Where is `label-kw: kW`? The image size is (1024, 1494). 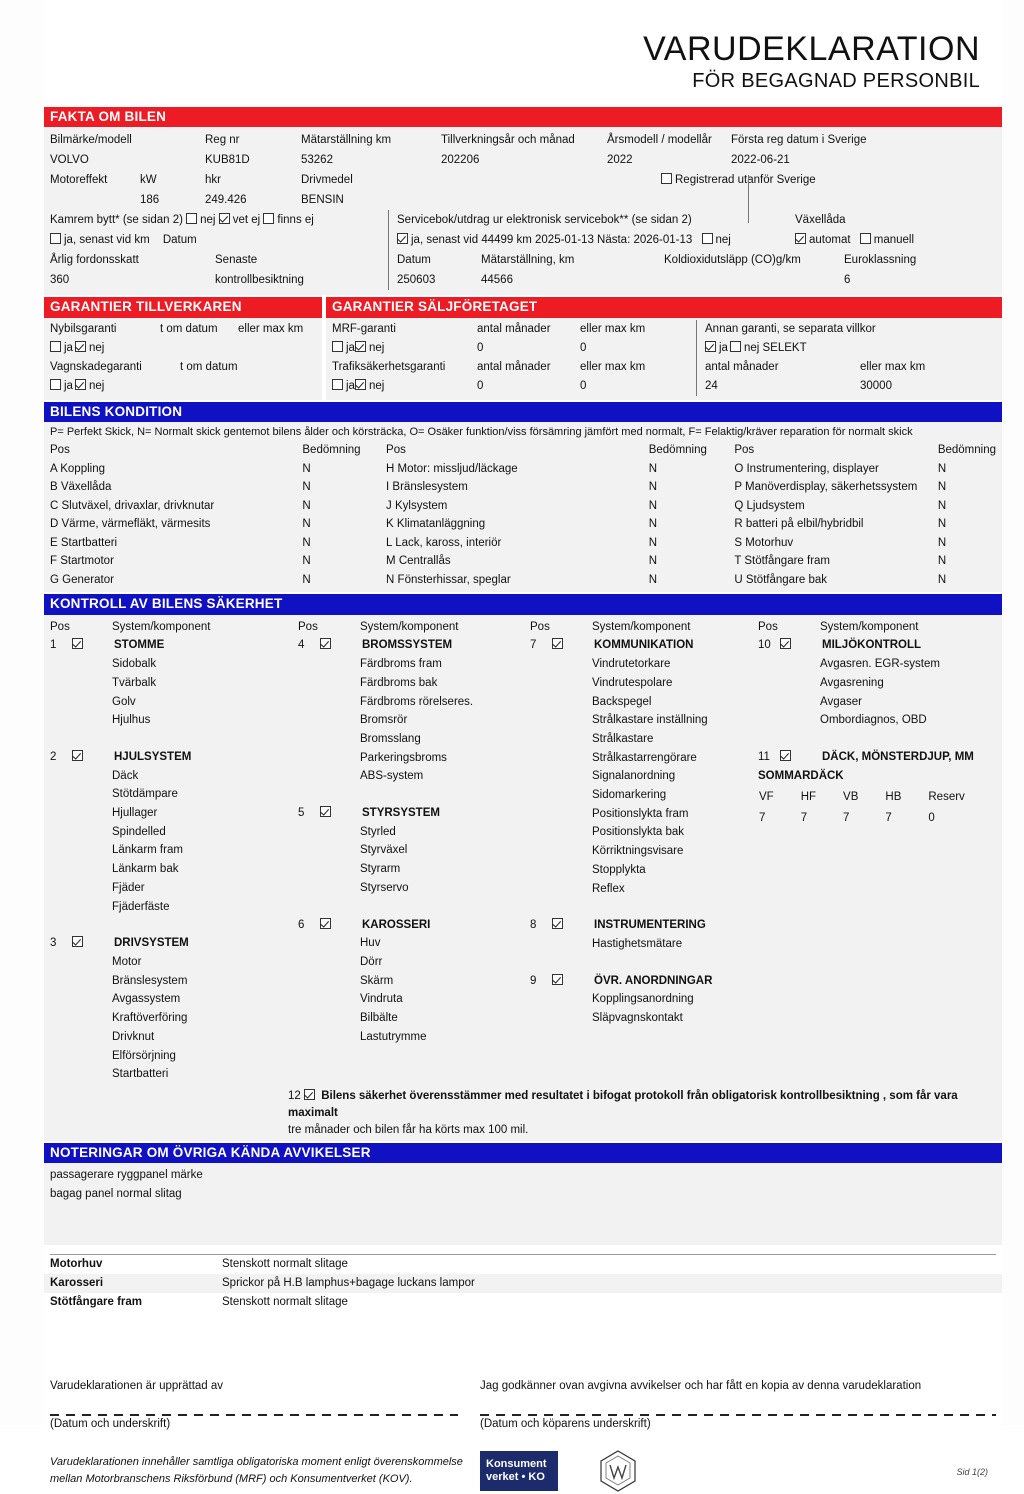 label-kw: kW is located at coordinates (148, 180).